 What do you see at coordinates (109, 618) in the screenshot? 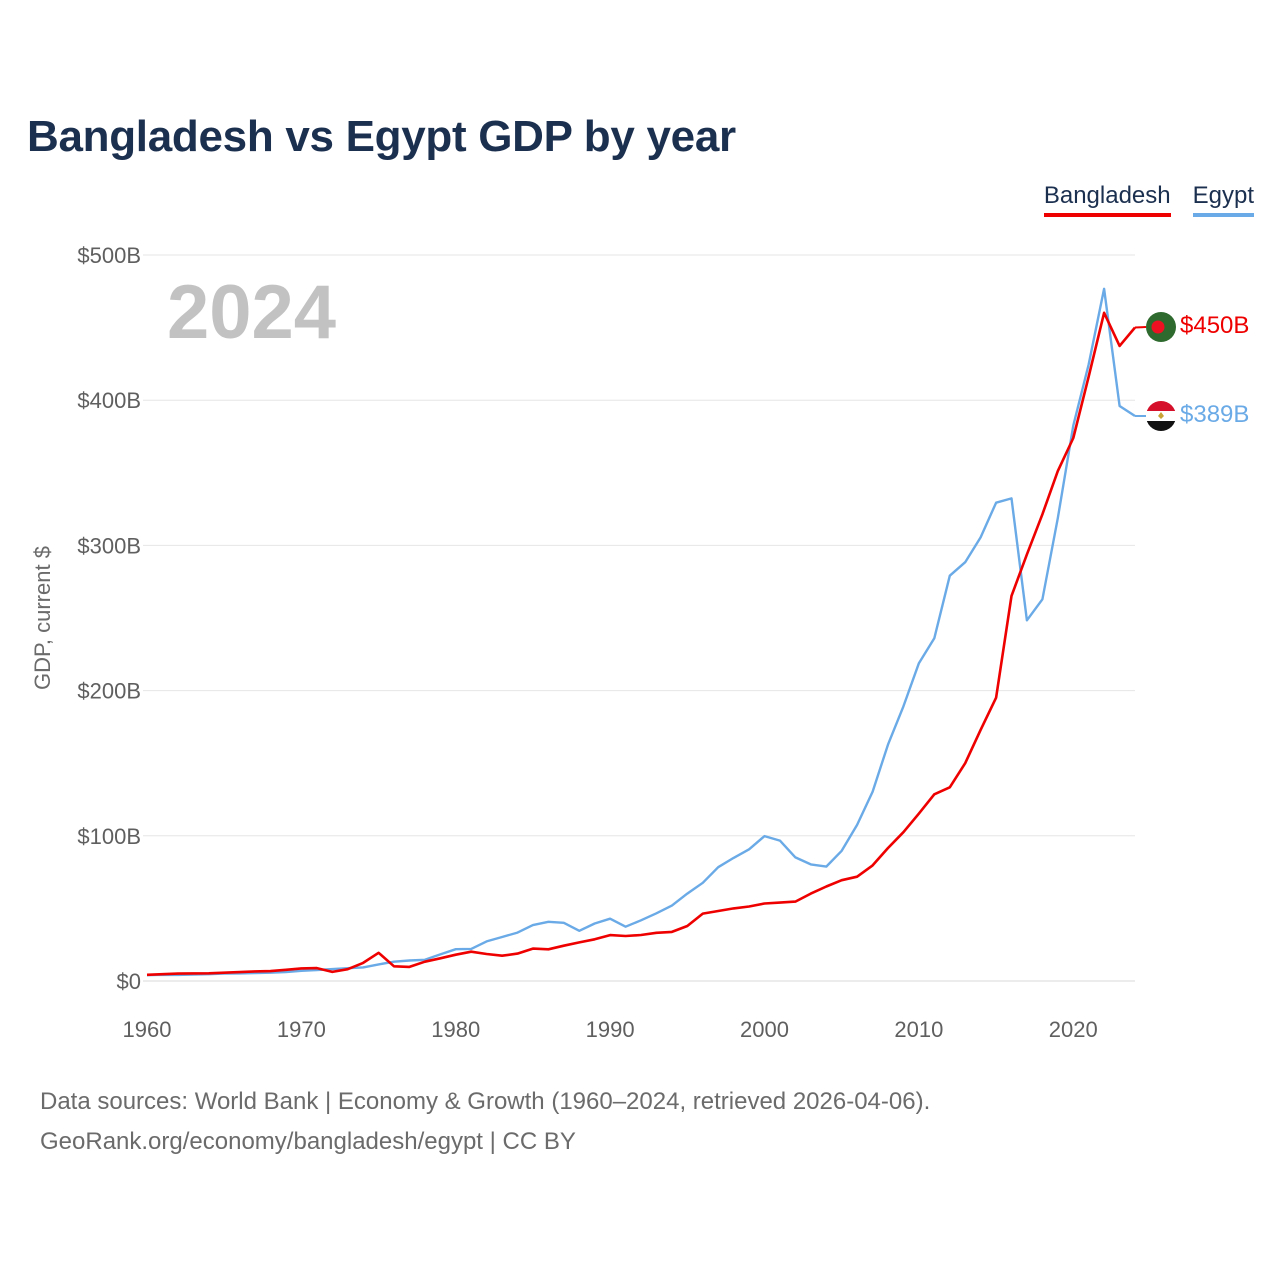
I see `y-axis-ticks: $0 $100B $200B $300B $400B $500B` at bounding box center [109, 618].